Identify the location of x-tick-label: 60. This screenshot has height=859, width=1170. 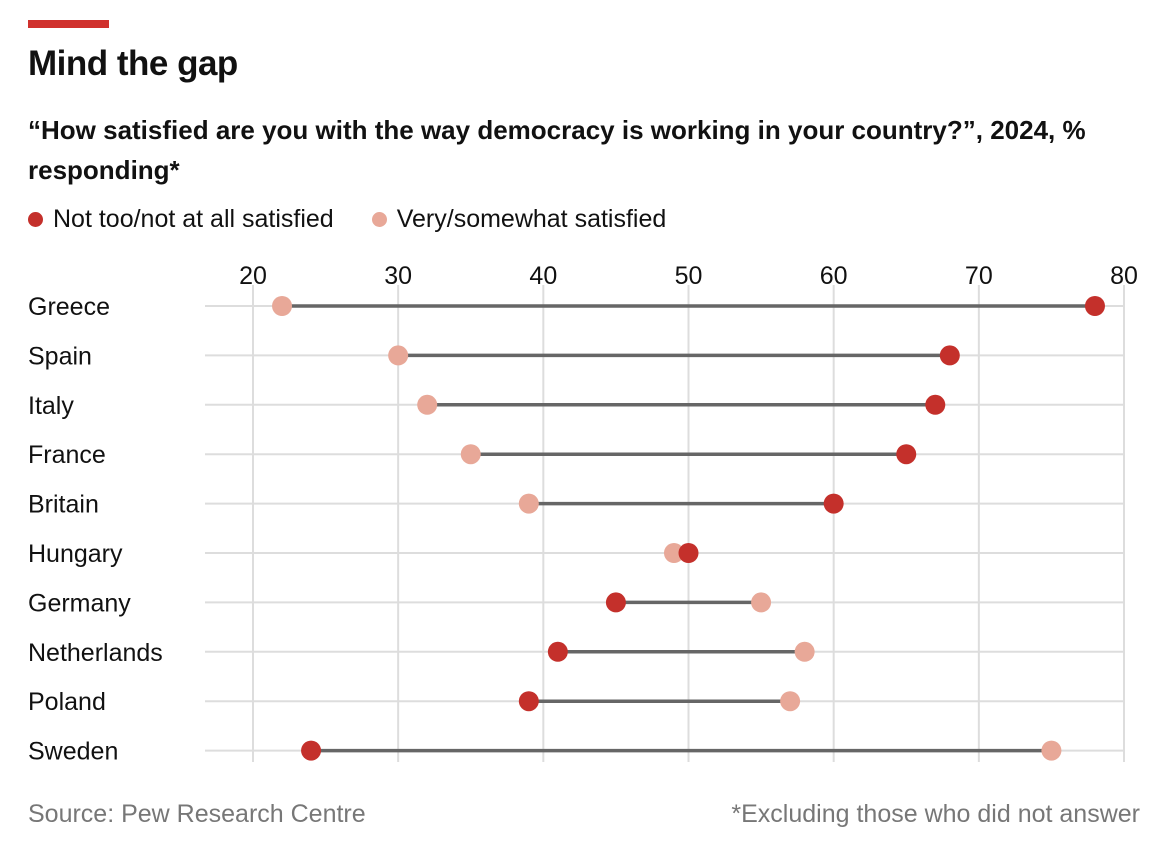
(834, 276).